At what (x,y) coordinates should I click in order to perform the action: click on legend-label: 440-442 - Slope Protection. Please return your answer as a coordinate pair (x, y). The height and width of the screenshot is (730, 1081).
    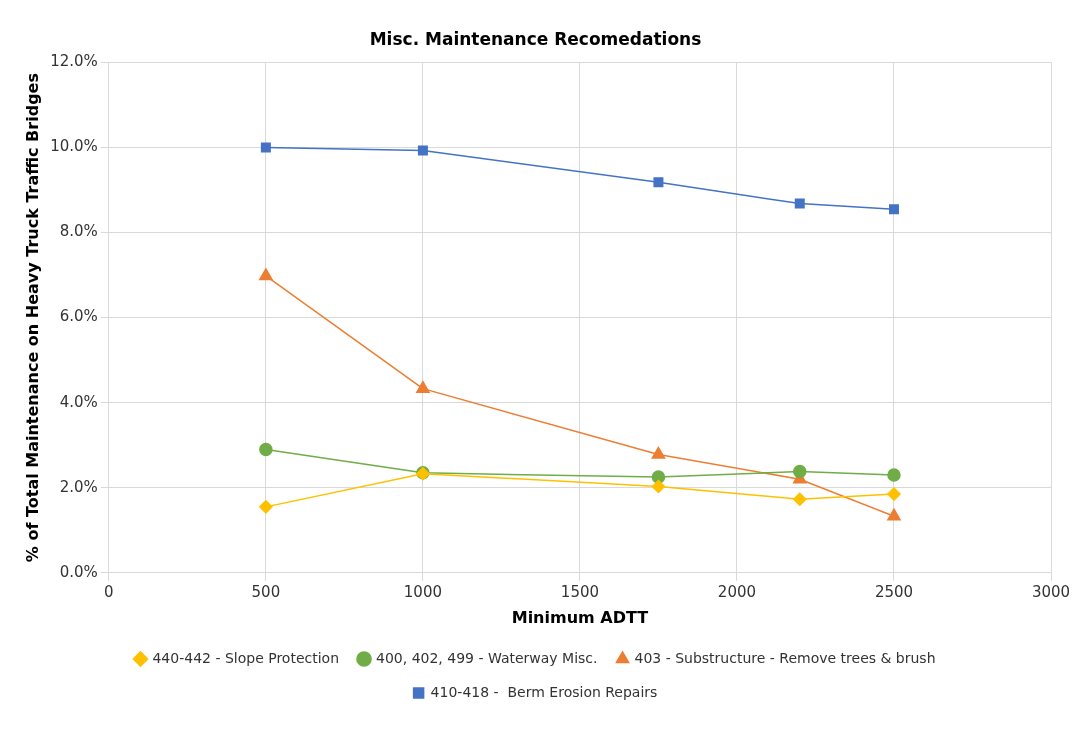
    Looking at the image, I should click on (246, 657).